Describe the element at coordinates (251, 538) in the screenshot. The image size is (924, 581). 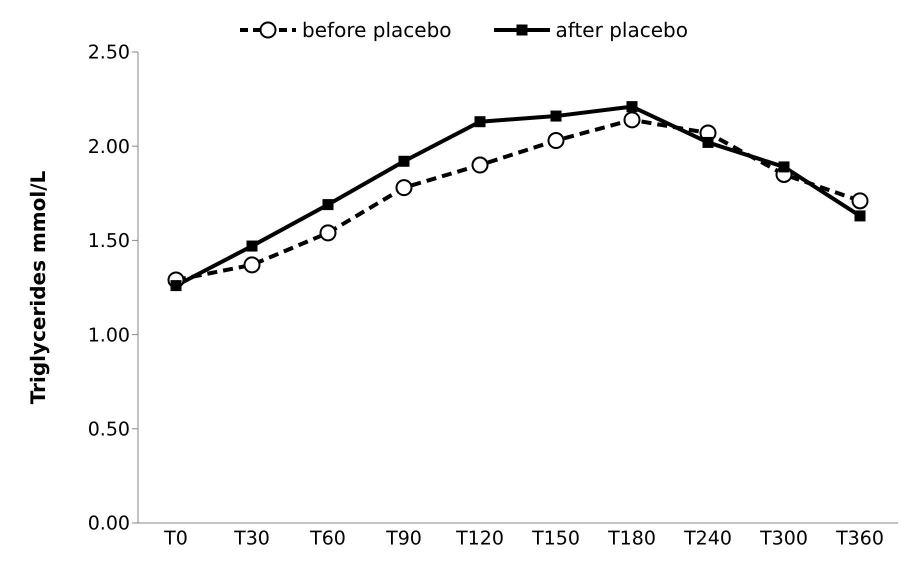
I see `x-tick-label: T30` at that location.